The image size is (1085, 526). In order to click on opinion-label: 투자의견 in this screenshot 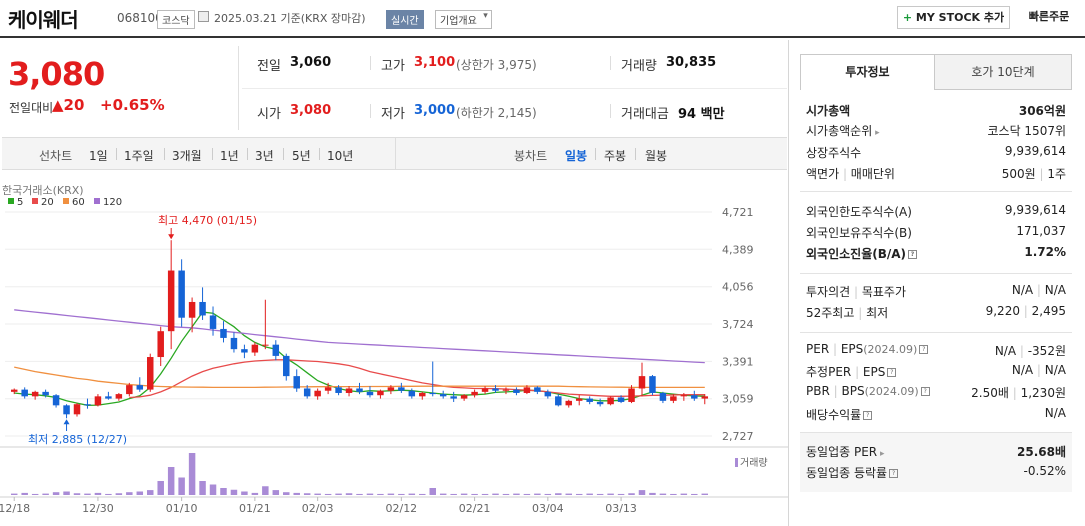, I will do `click(828, 292)`.